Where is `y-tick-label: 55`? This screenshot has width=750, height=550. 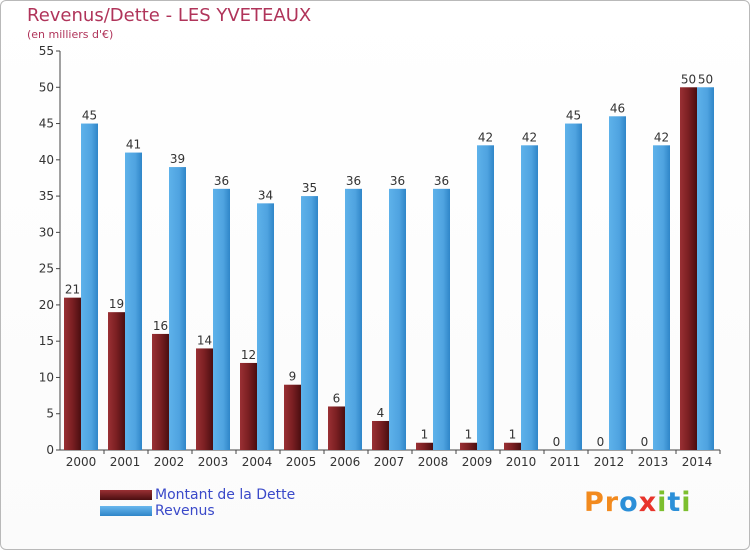 y-tick-label: 55 is located at coordinates (46, 51).